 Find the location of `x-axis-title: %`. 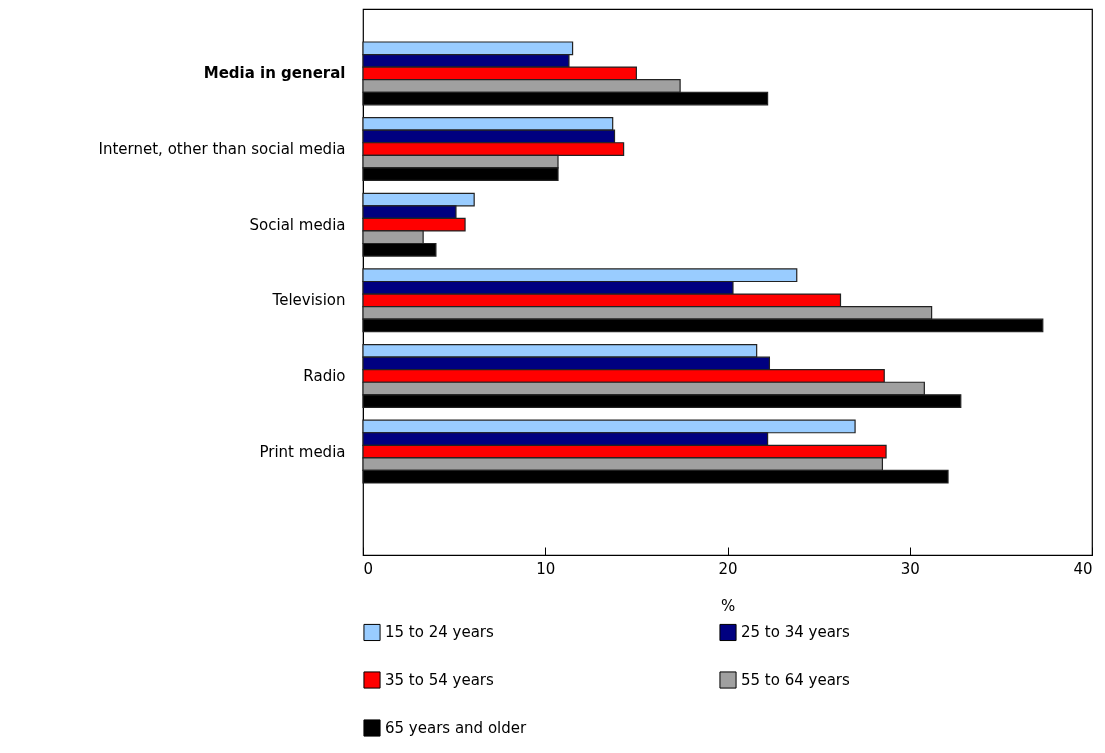

x-axis-title: % is located at coordinates (728, 605).